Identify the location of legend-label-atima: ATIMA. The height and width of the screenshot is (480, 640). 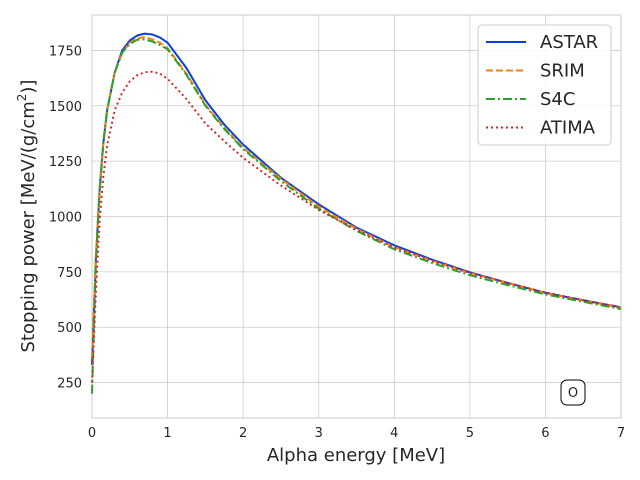
(568, 128).